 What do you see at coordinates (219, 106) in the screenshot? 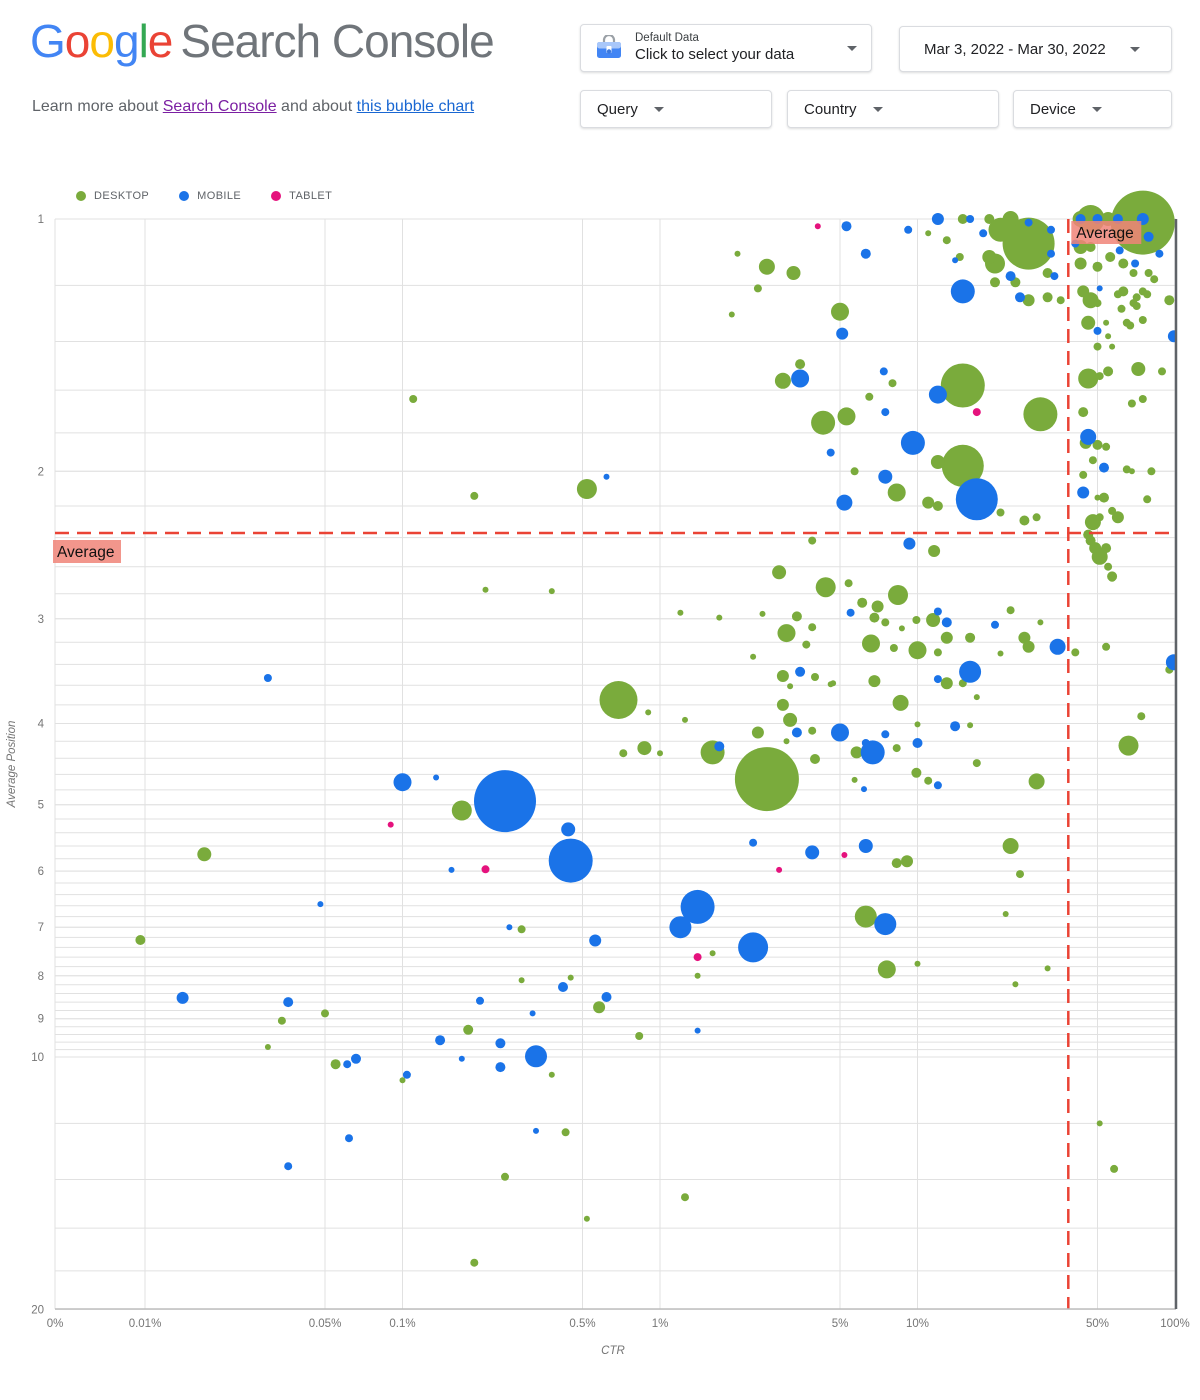
I see `search-console-link: Search Console` at bounding box center [219, 106].